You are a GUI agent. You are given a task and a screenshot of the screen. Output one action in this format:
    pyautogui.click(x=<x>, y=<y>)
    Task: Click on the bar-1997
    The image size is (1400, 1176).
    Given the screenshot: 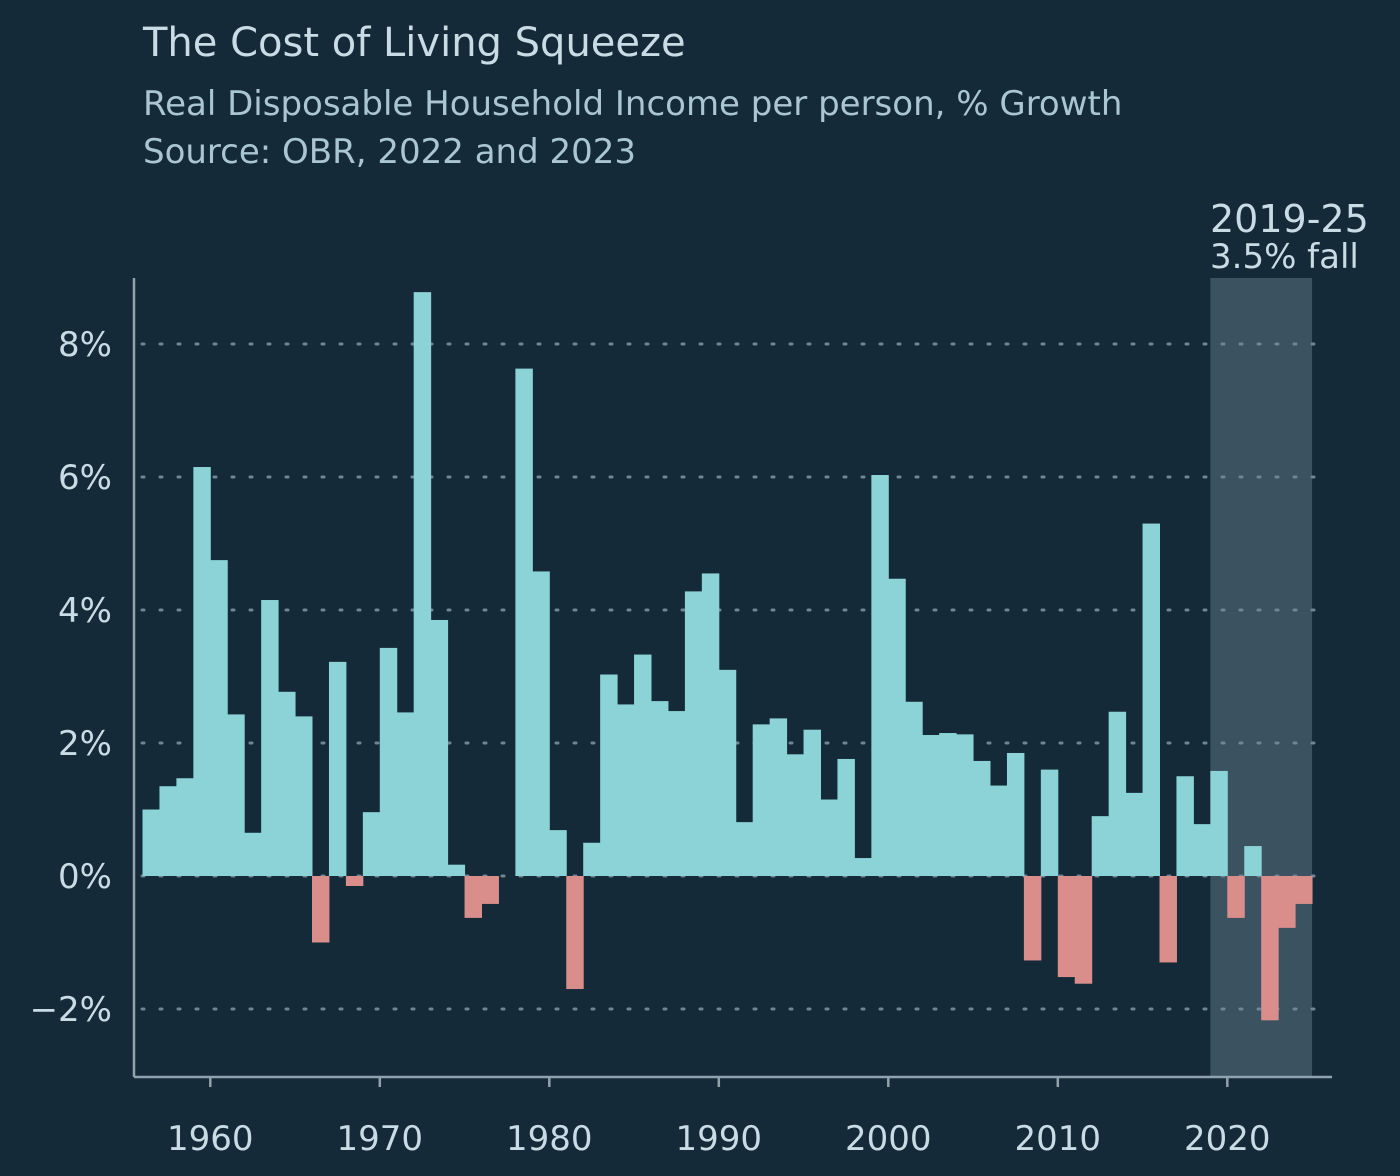 What is the action you would take?
    pyautogui.click(x=846, y=817)
    